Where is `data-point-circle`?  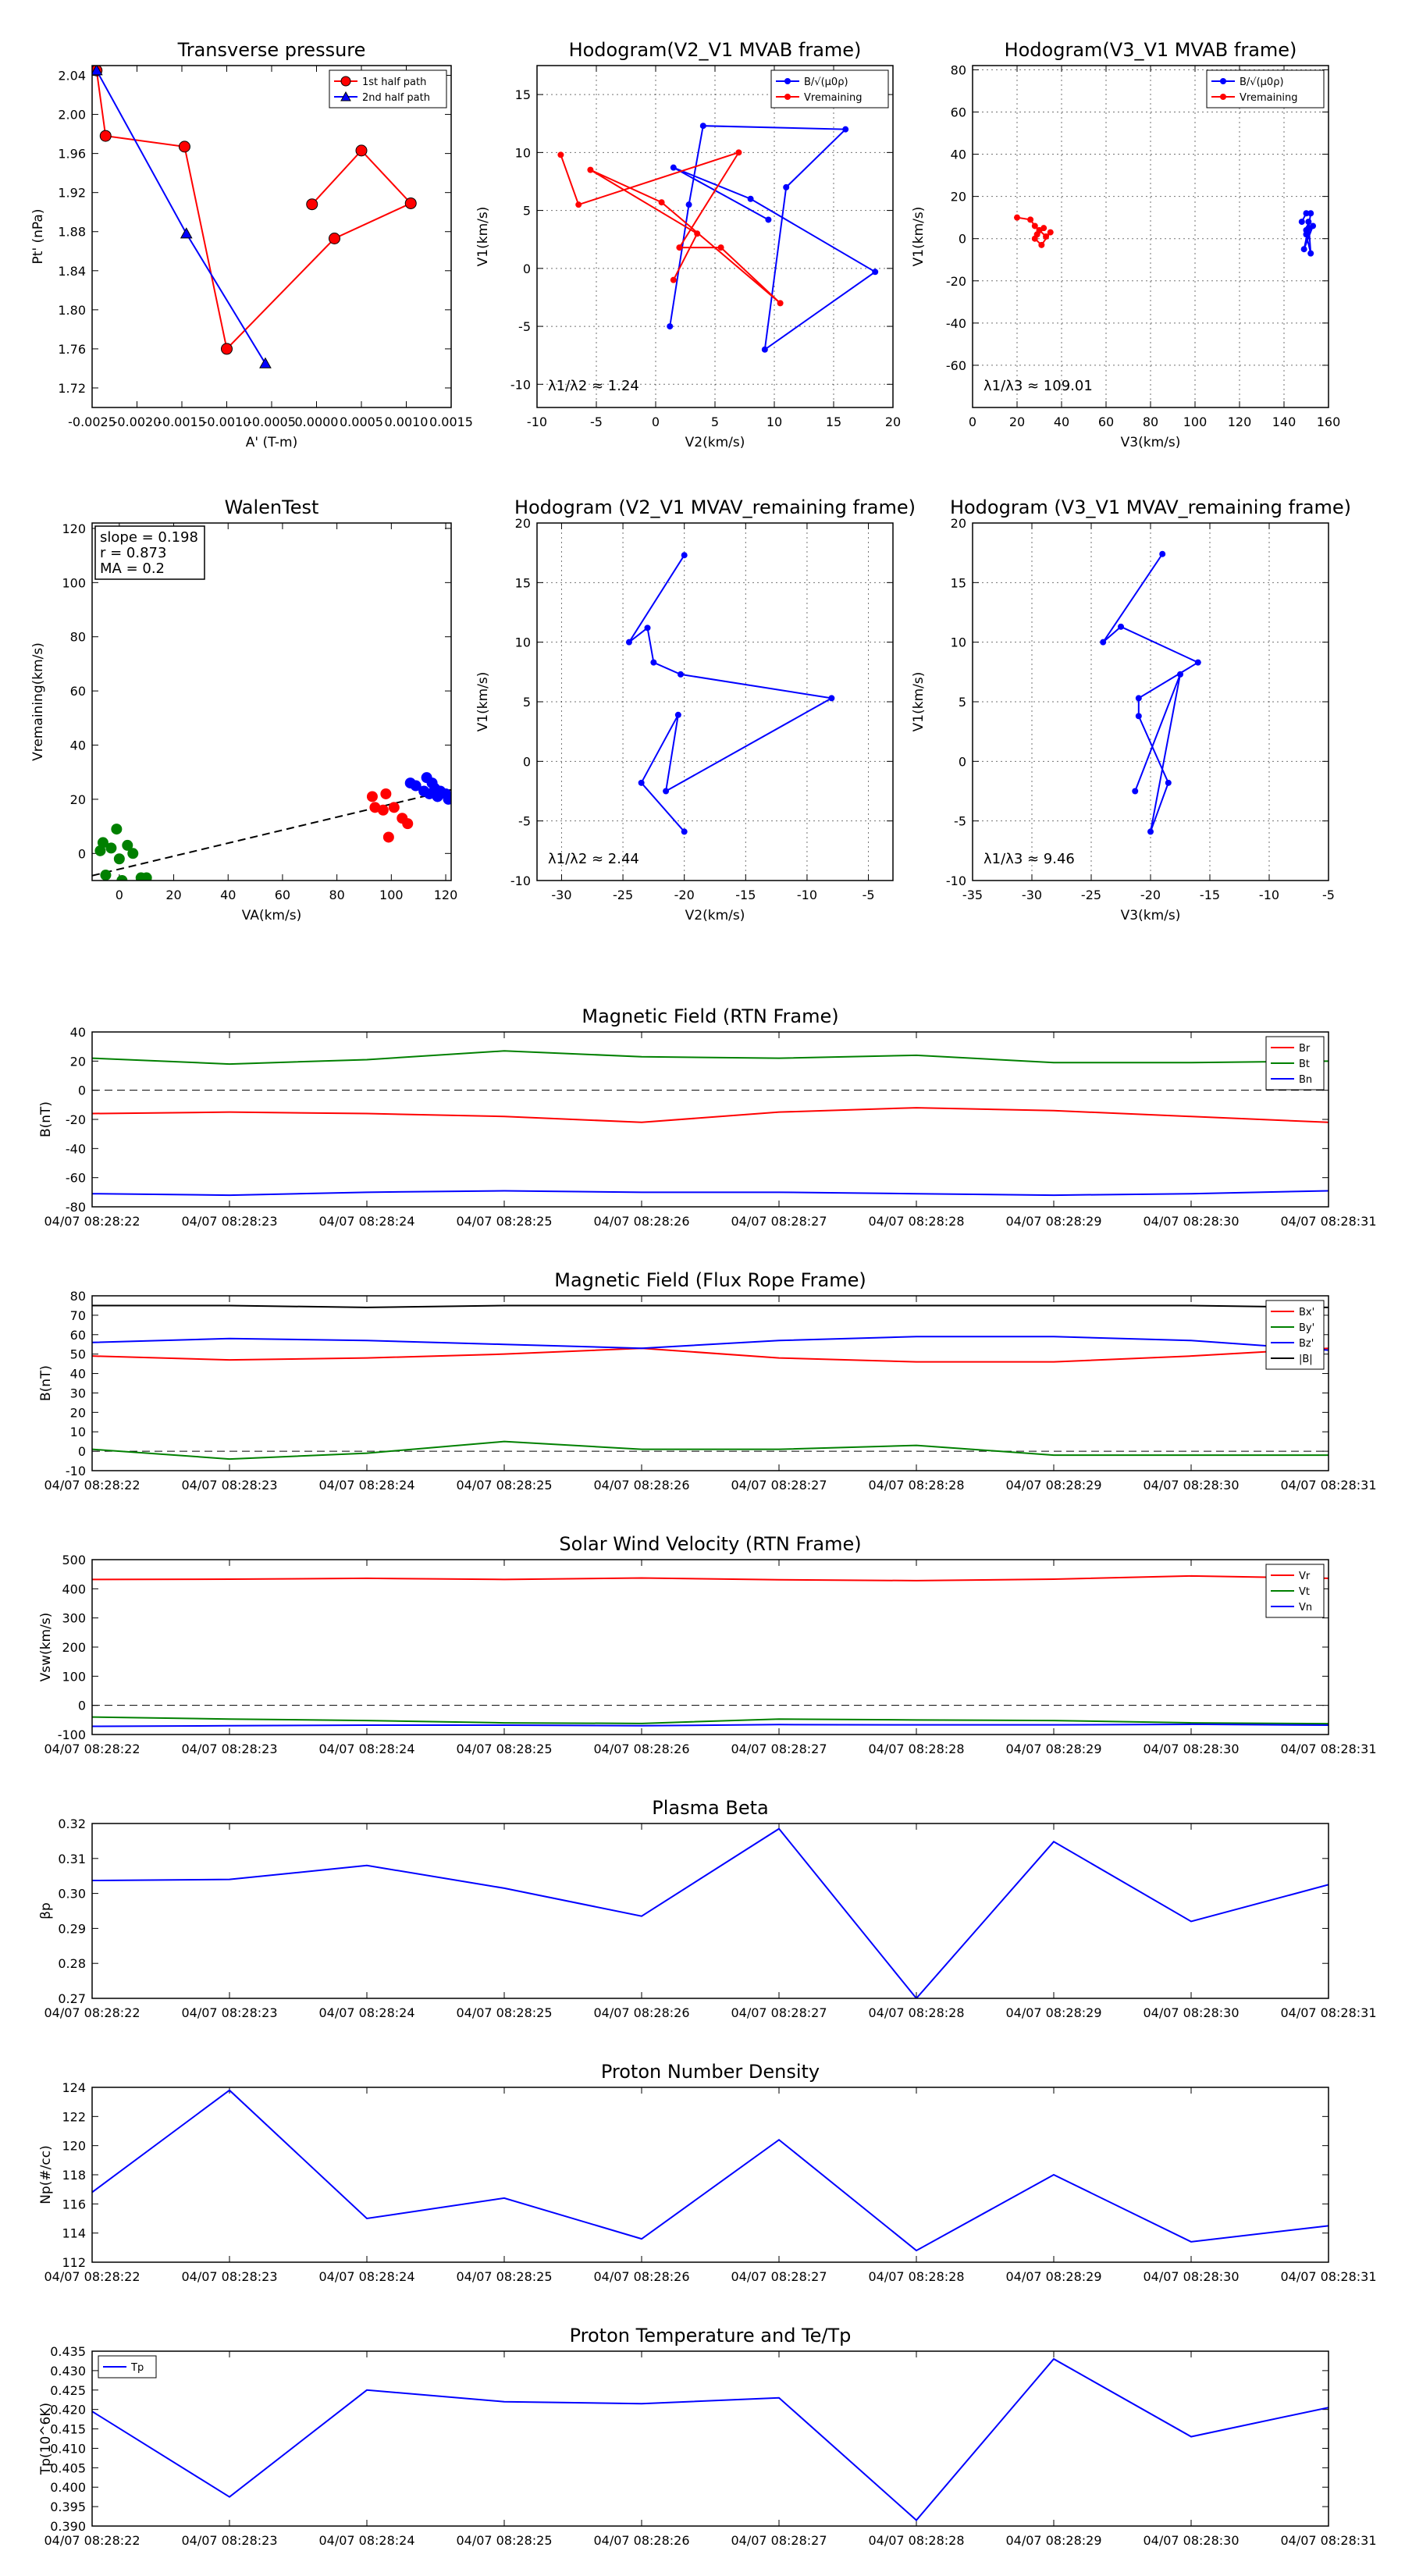
data-point-circle is located at coordinates (411, 203).